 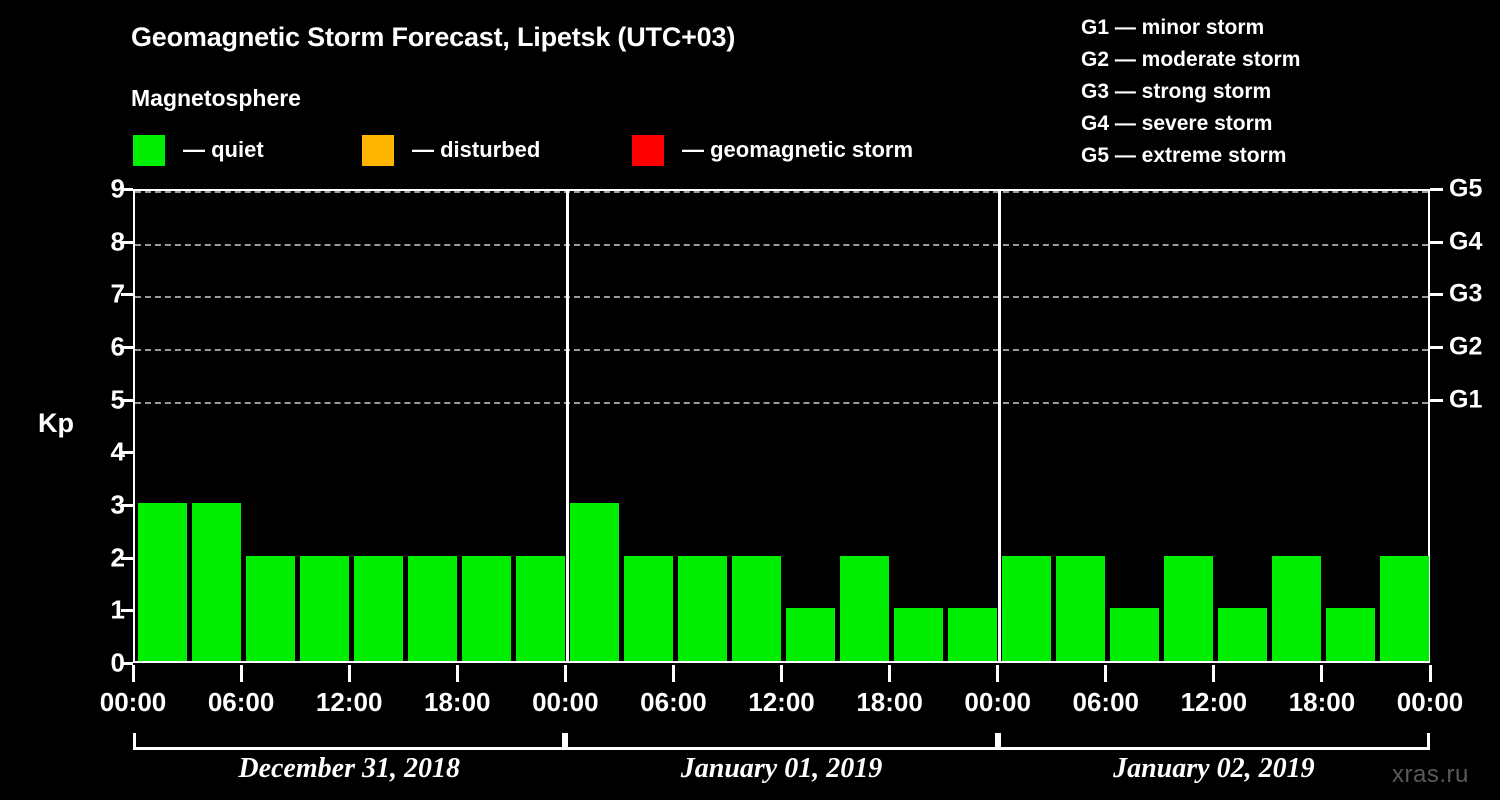 What do you see at coordinates (1436, 400) in the screenshot?
I see `g-tick-mark-G1` at bounding box center [1436, 400].